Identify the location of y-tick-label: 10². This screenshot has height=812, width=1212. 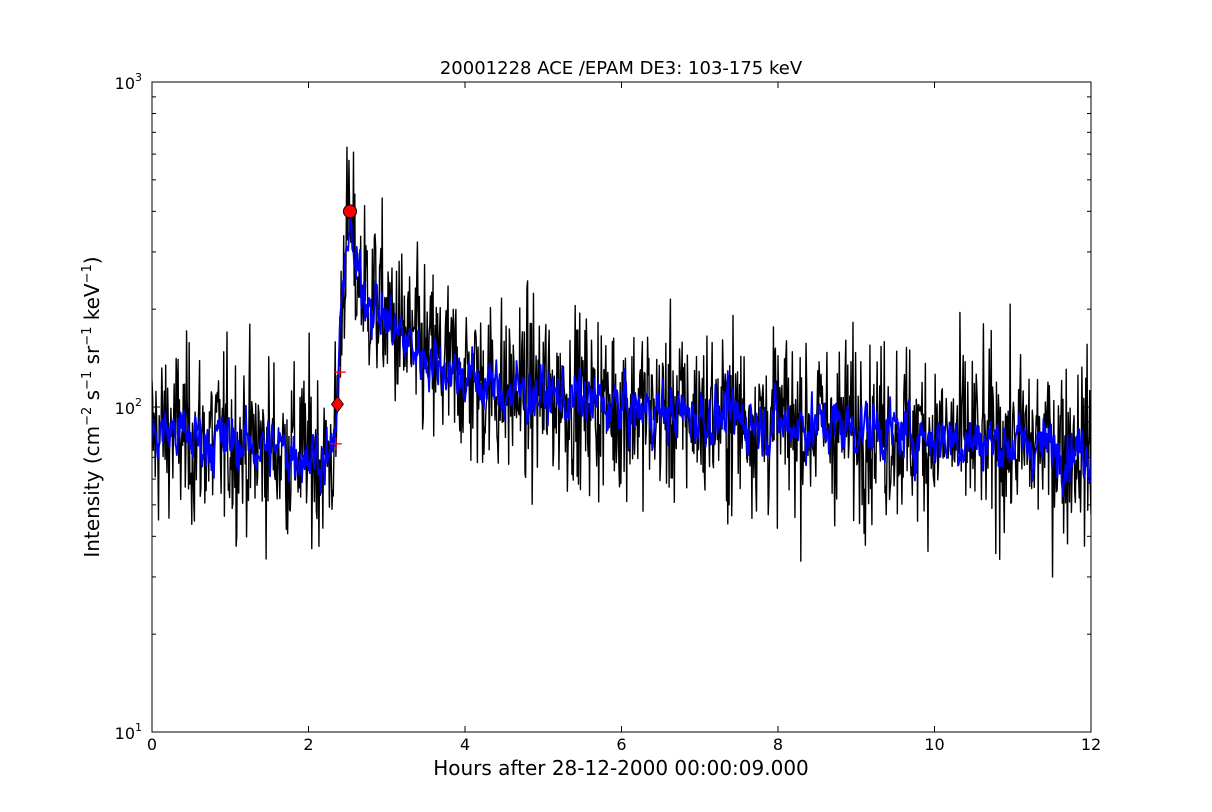
(128, 407).